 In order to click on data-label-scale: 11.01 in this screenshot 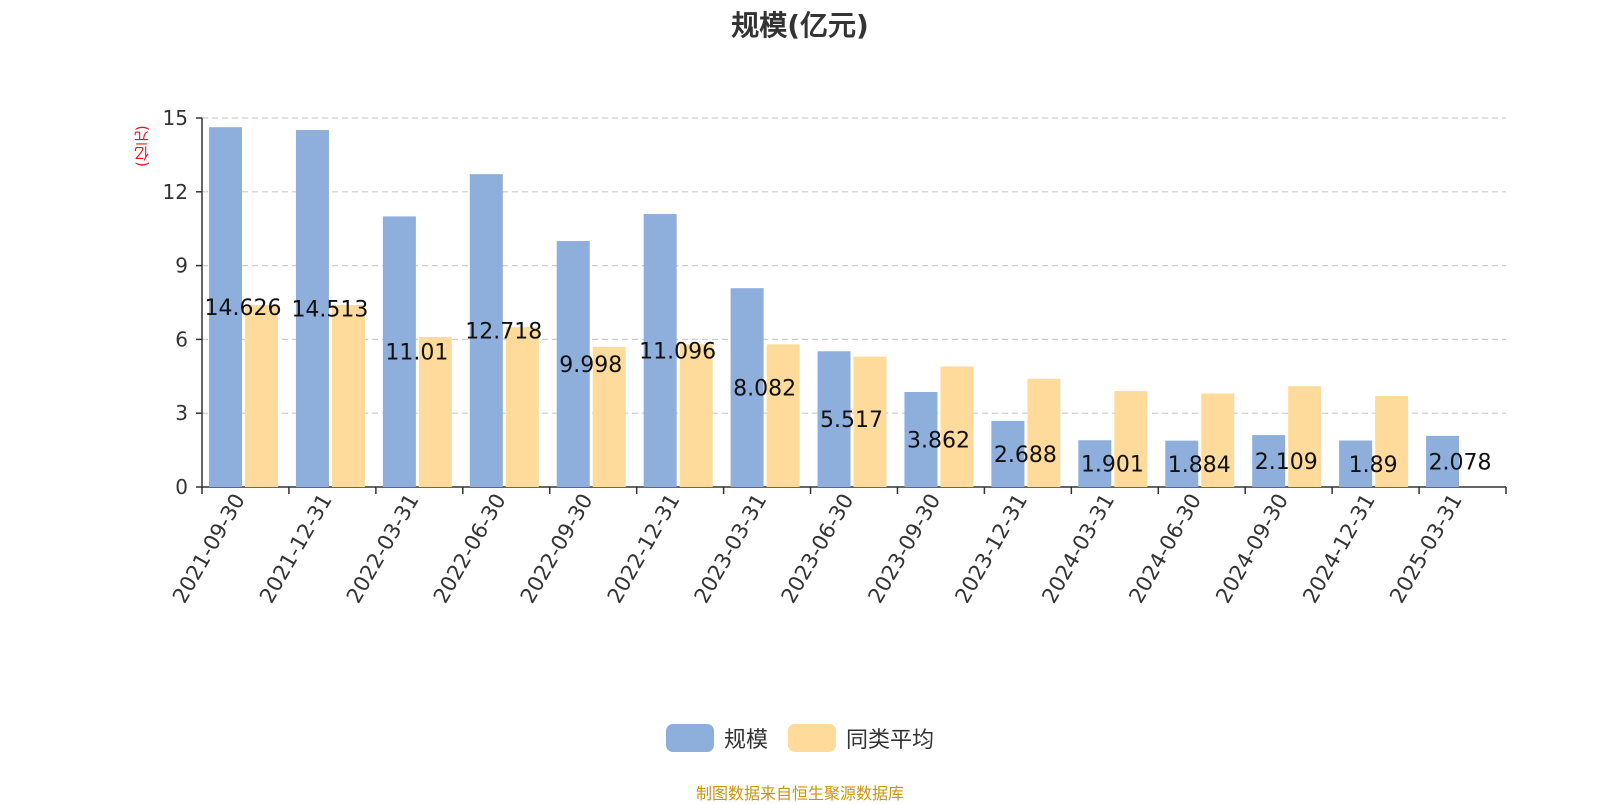, I will do `click(416, 353)`.